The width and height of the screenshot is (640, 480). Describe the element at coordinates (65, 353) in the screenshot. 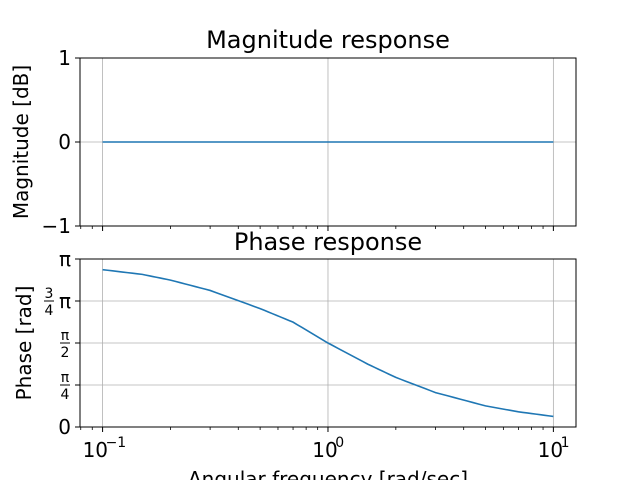

I see `phase-ytick-label-den: 2` at that location.